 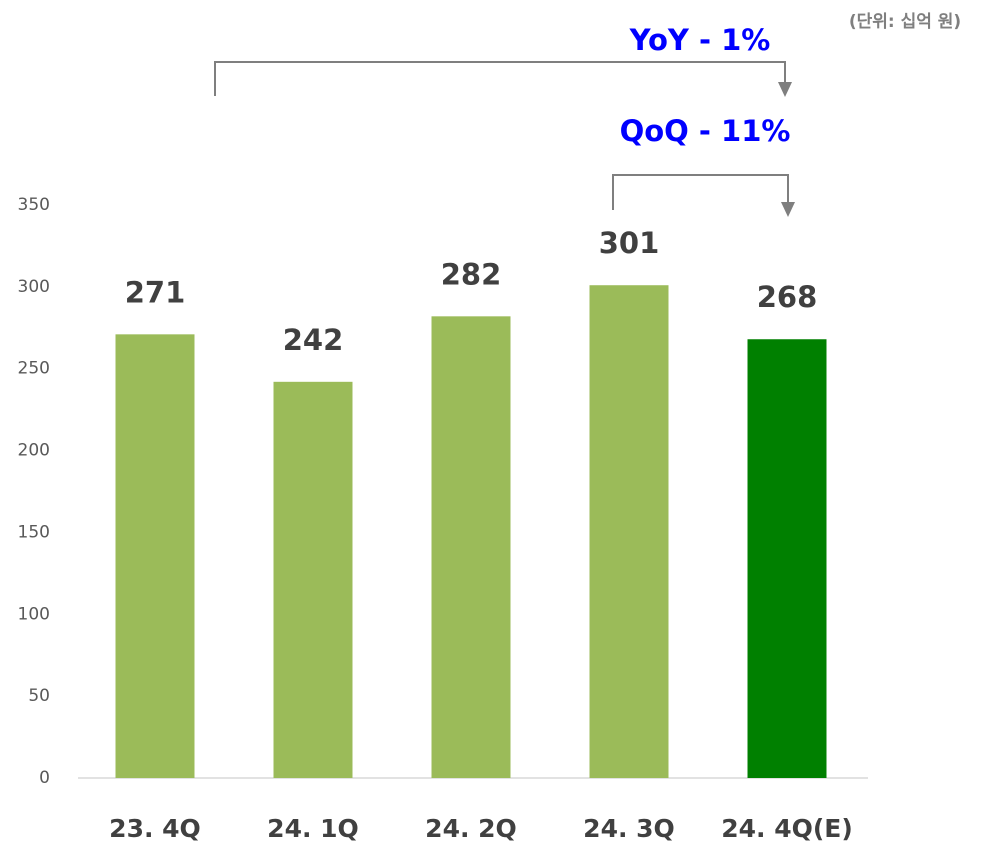 What do you see at coordinates (34, 369) in the screenshot?
I see `y-tick-label: 250` at bounding box center [34, 369].